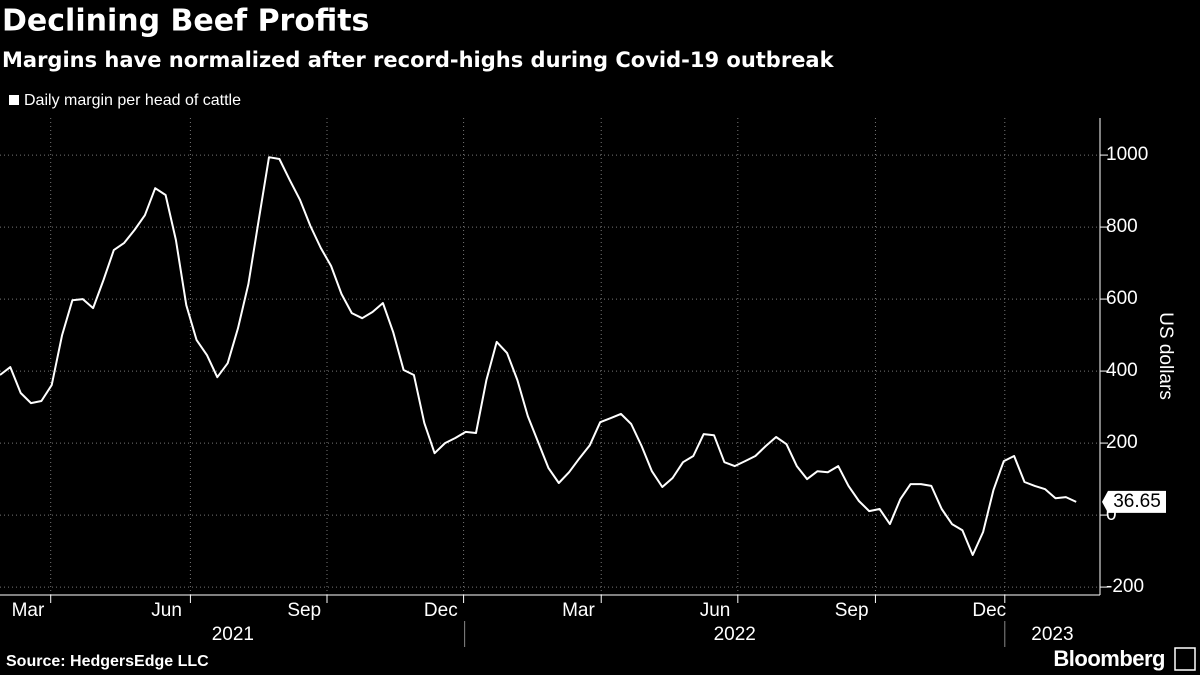  I want to click on chart-title: Declining Beef Profits, so click(185, 21).